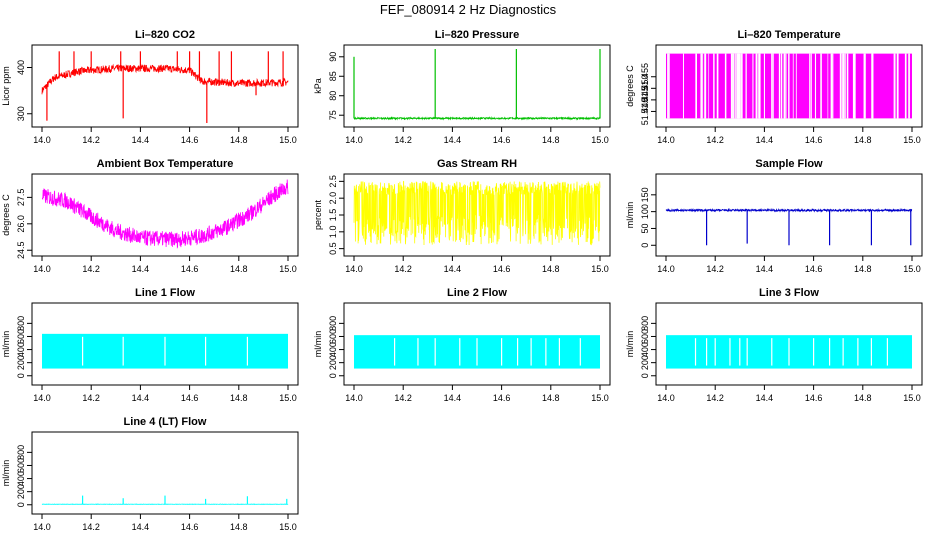  I want to click on y-tick-label: 51.450, so click(645, 89).